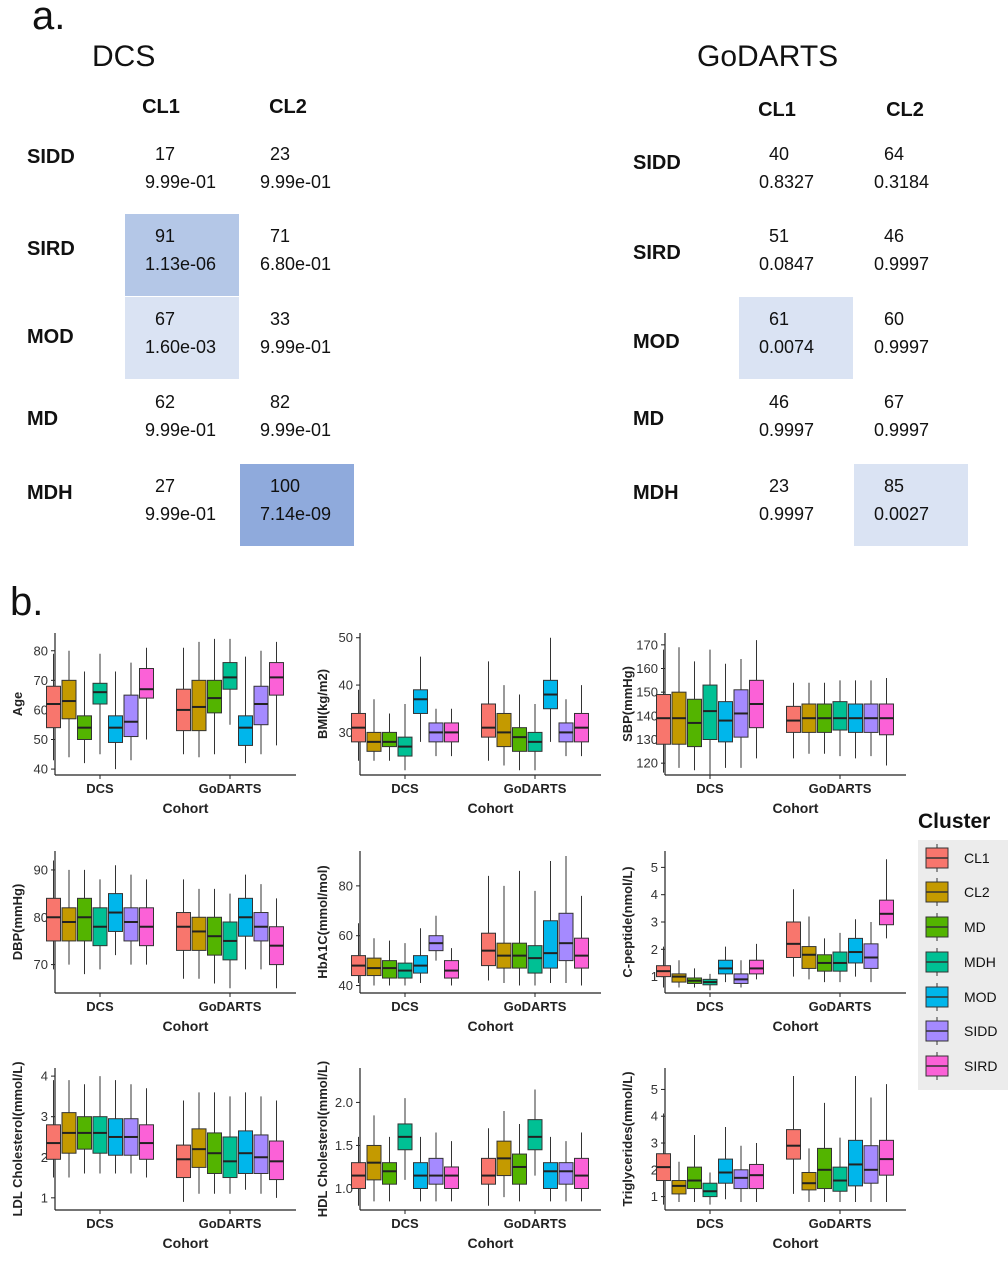  I want to click on legend-label: CL1, so click(977, 858).